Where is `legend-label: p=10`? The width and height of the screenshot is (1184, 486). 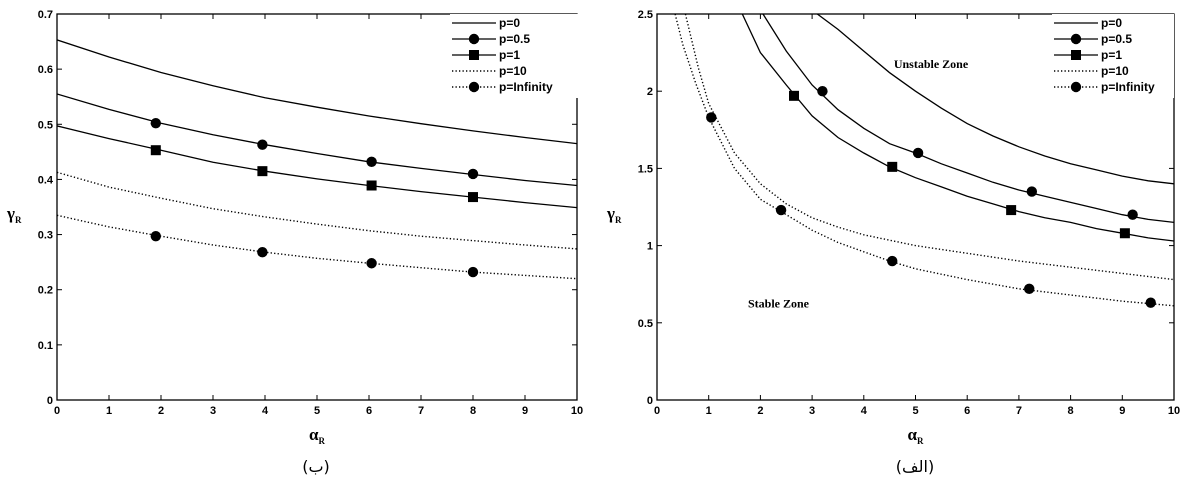
legend-label: p=10 is located at coordinates (1115, 71).